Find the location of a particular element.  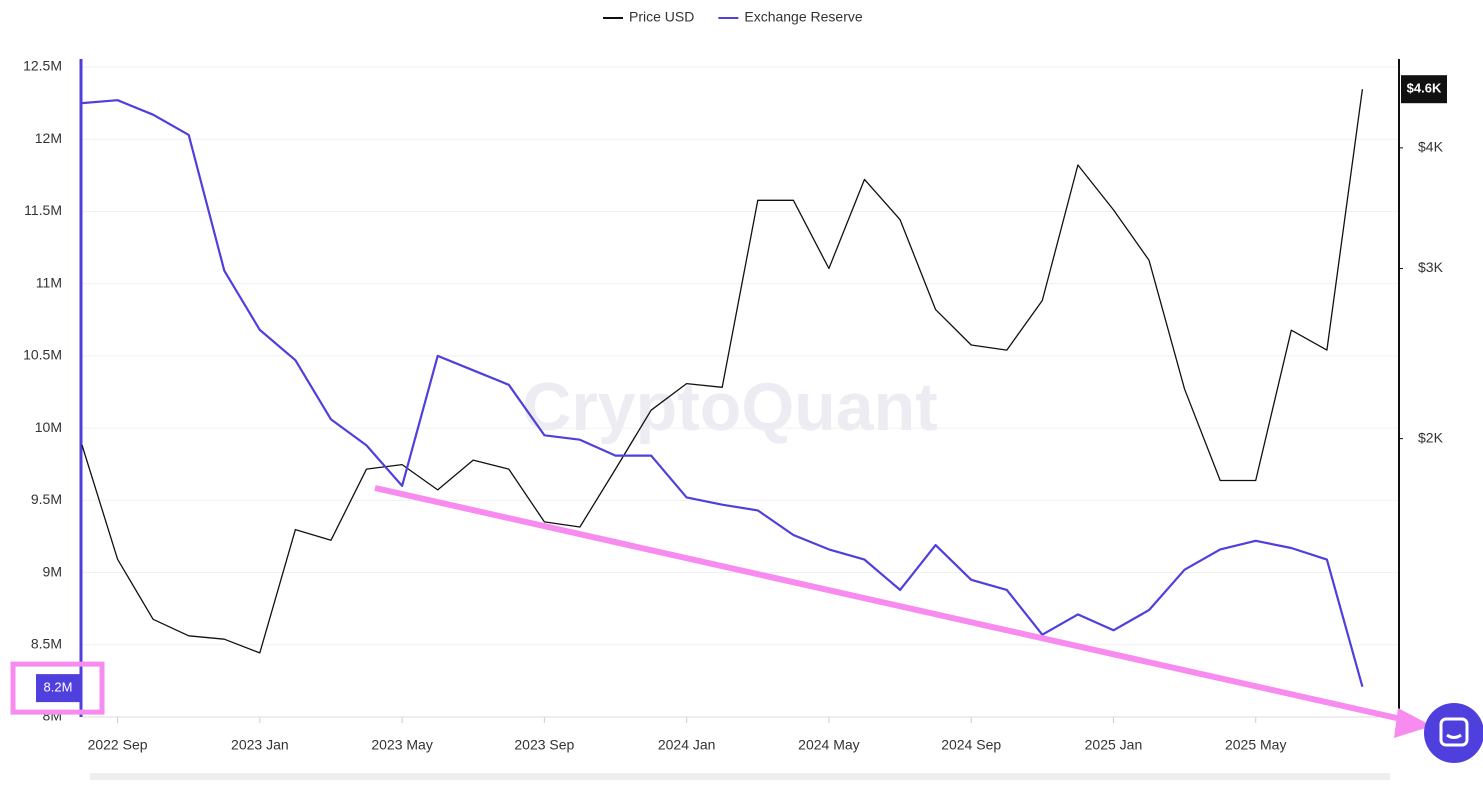

chat-button is located at coordinates (1453, 733).